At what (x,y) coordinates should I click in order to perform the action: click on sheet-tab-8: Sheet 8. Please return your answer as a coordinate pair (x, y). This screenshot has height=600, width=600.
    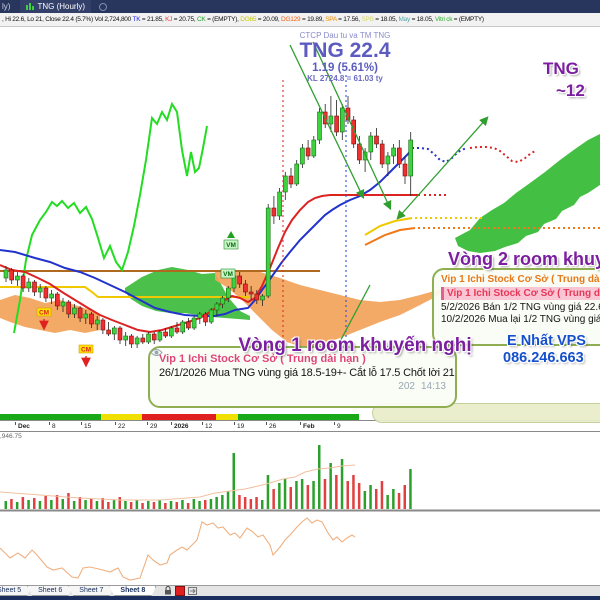
    Looking at the image, I should click on (132, 591).